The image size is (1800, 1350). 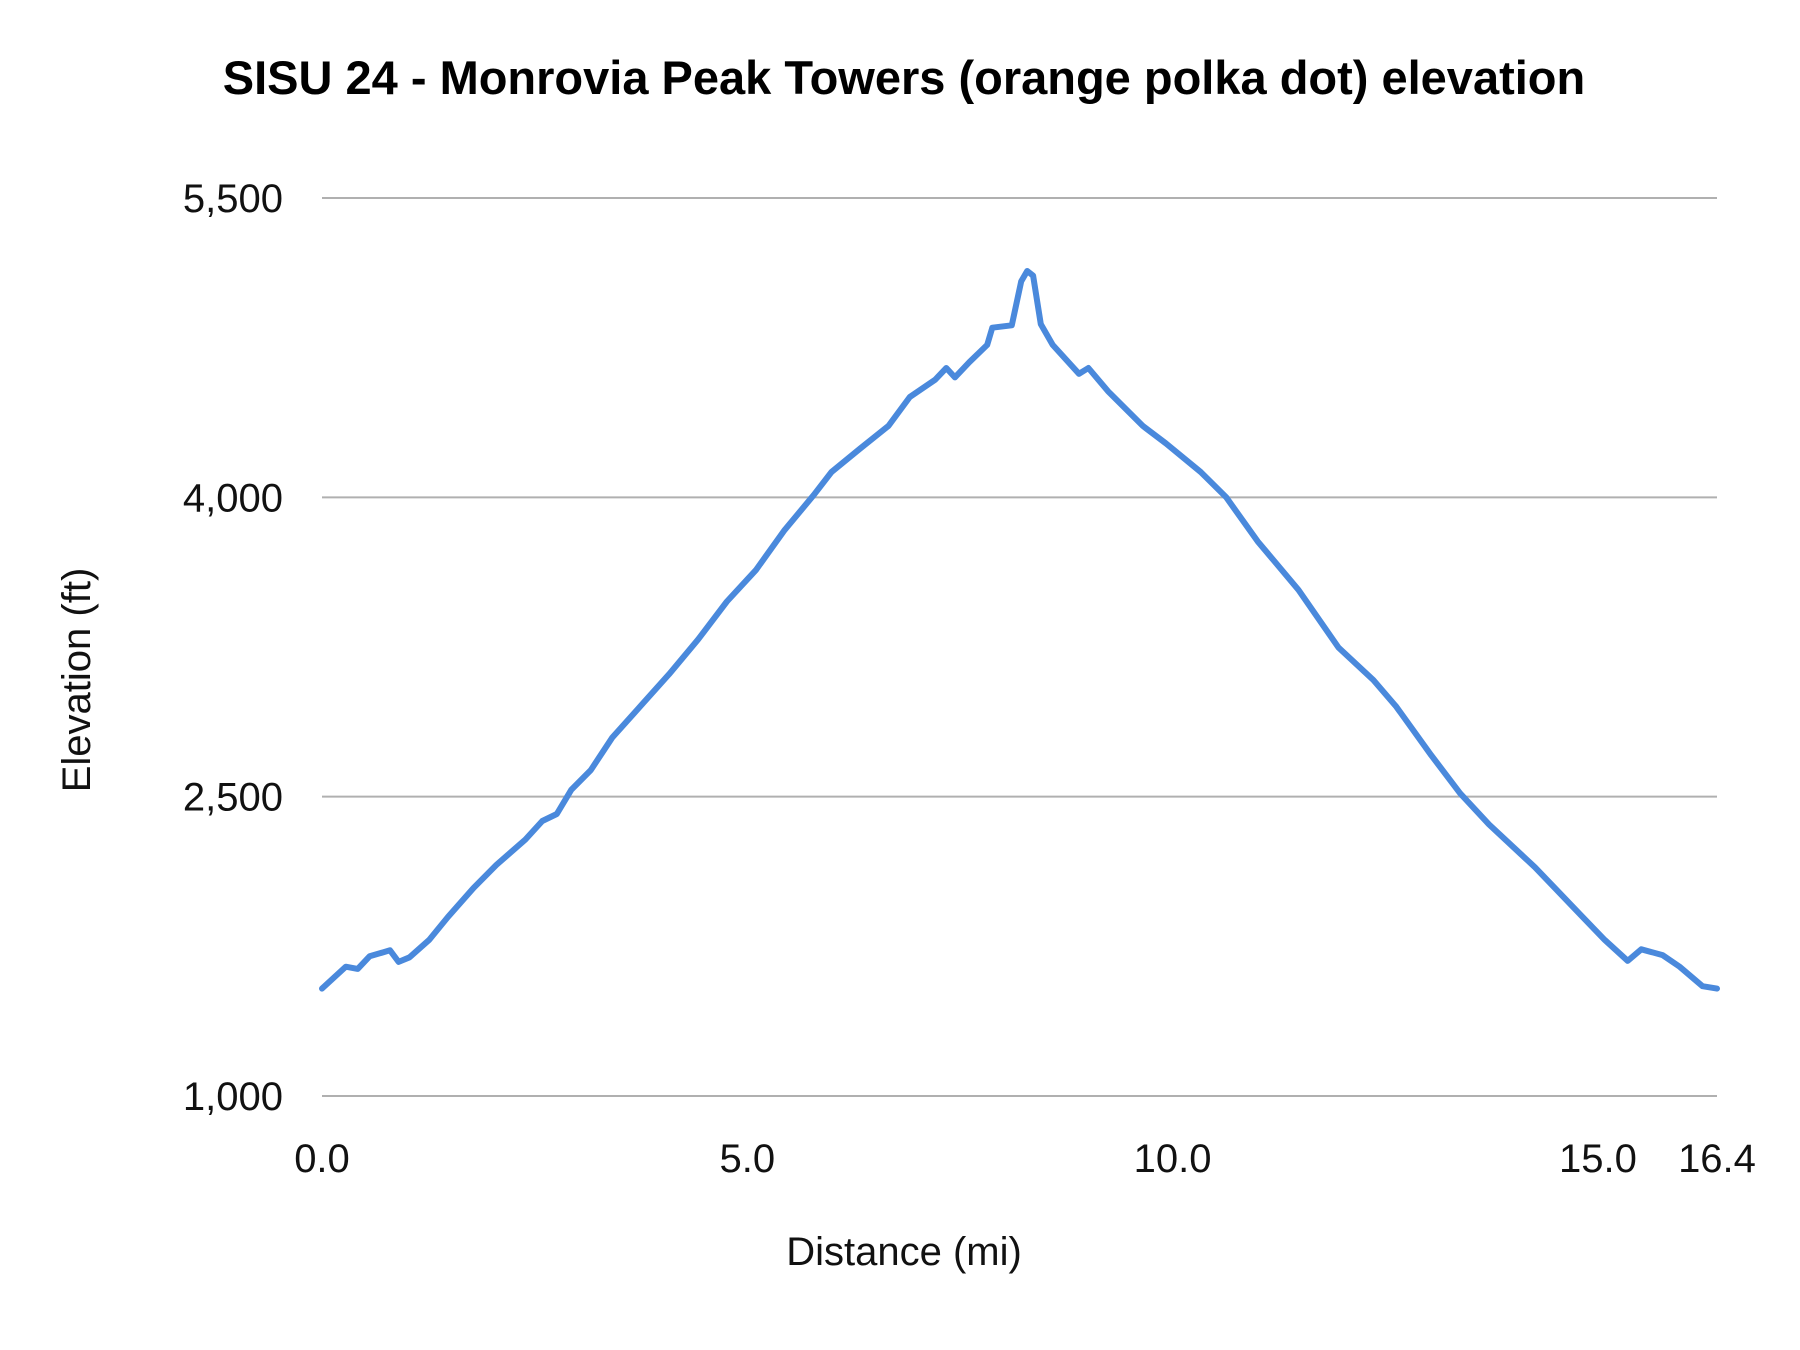 I want to click on y-tick-label: 5,500, so click(x=233, y=199).